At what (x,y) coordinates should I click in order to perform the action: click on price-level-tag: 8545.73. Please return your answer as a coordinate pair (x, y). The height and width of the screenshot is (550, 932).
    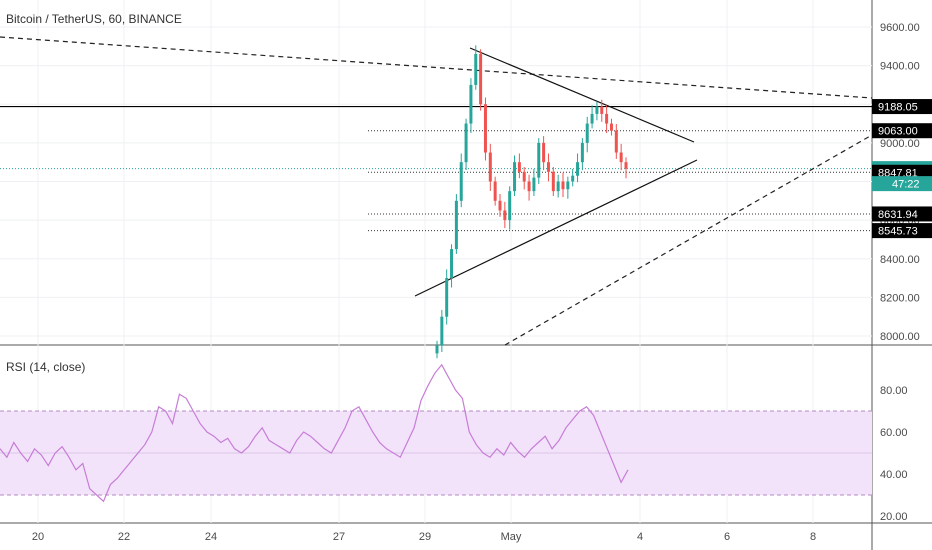
    Looking at the image, I should click on (902, 231).